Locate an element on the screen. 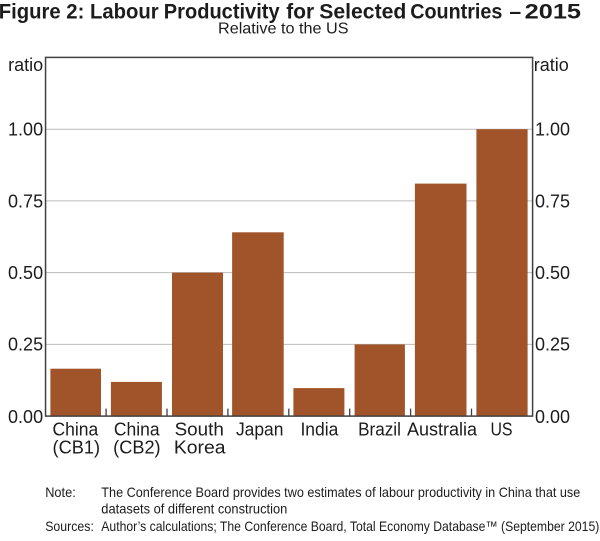 Image resolution: width=600 pixels, height=541 pixels. svg-text: Australia is located at coordinates (442, 429).